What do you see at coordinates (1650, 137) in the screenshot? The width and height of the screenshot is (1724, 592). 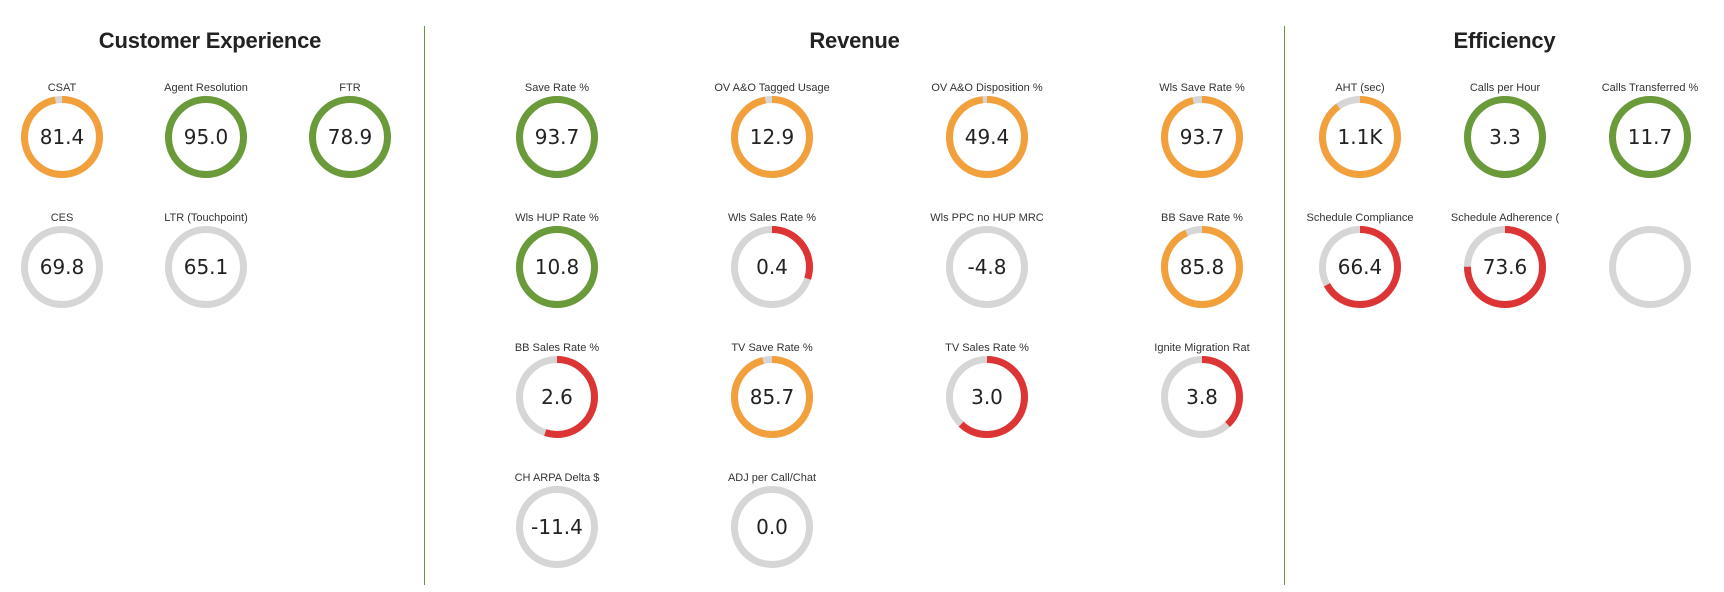 I see `donut-gauge: 11.7` at bounding box center [1650, 137].